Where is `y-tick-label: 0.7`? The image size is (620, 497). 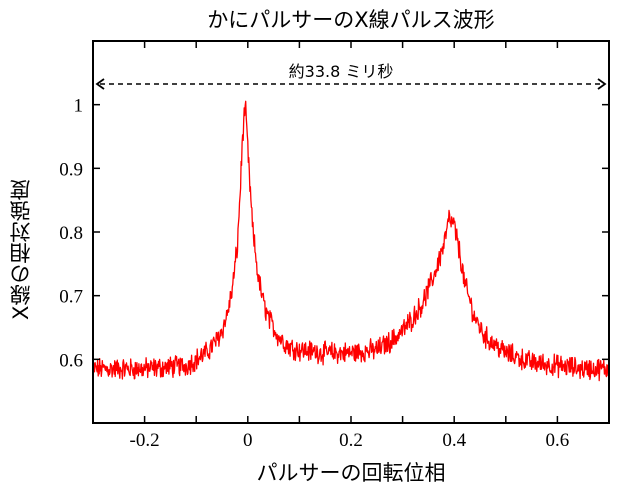 y-tick-label: 0.7 is located at coordinates (71, 297).